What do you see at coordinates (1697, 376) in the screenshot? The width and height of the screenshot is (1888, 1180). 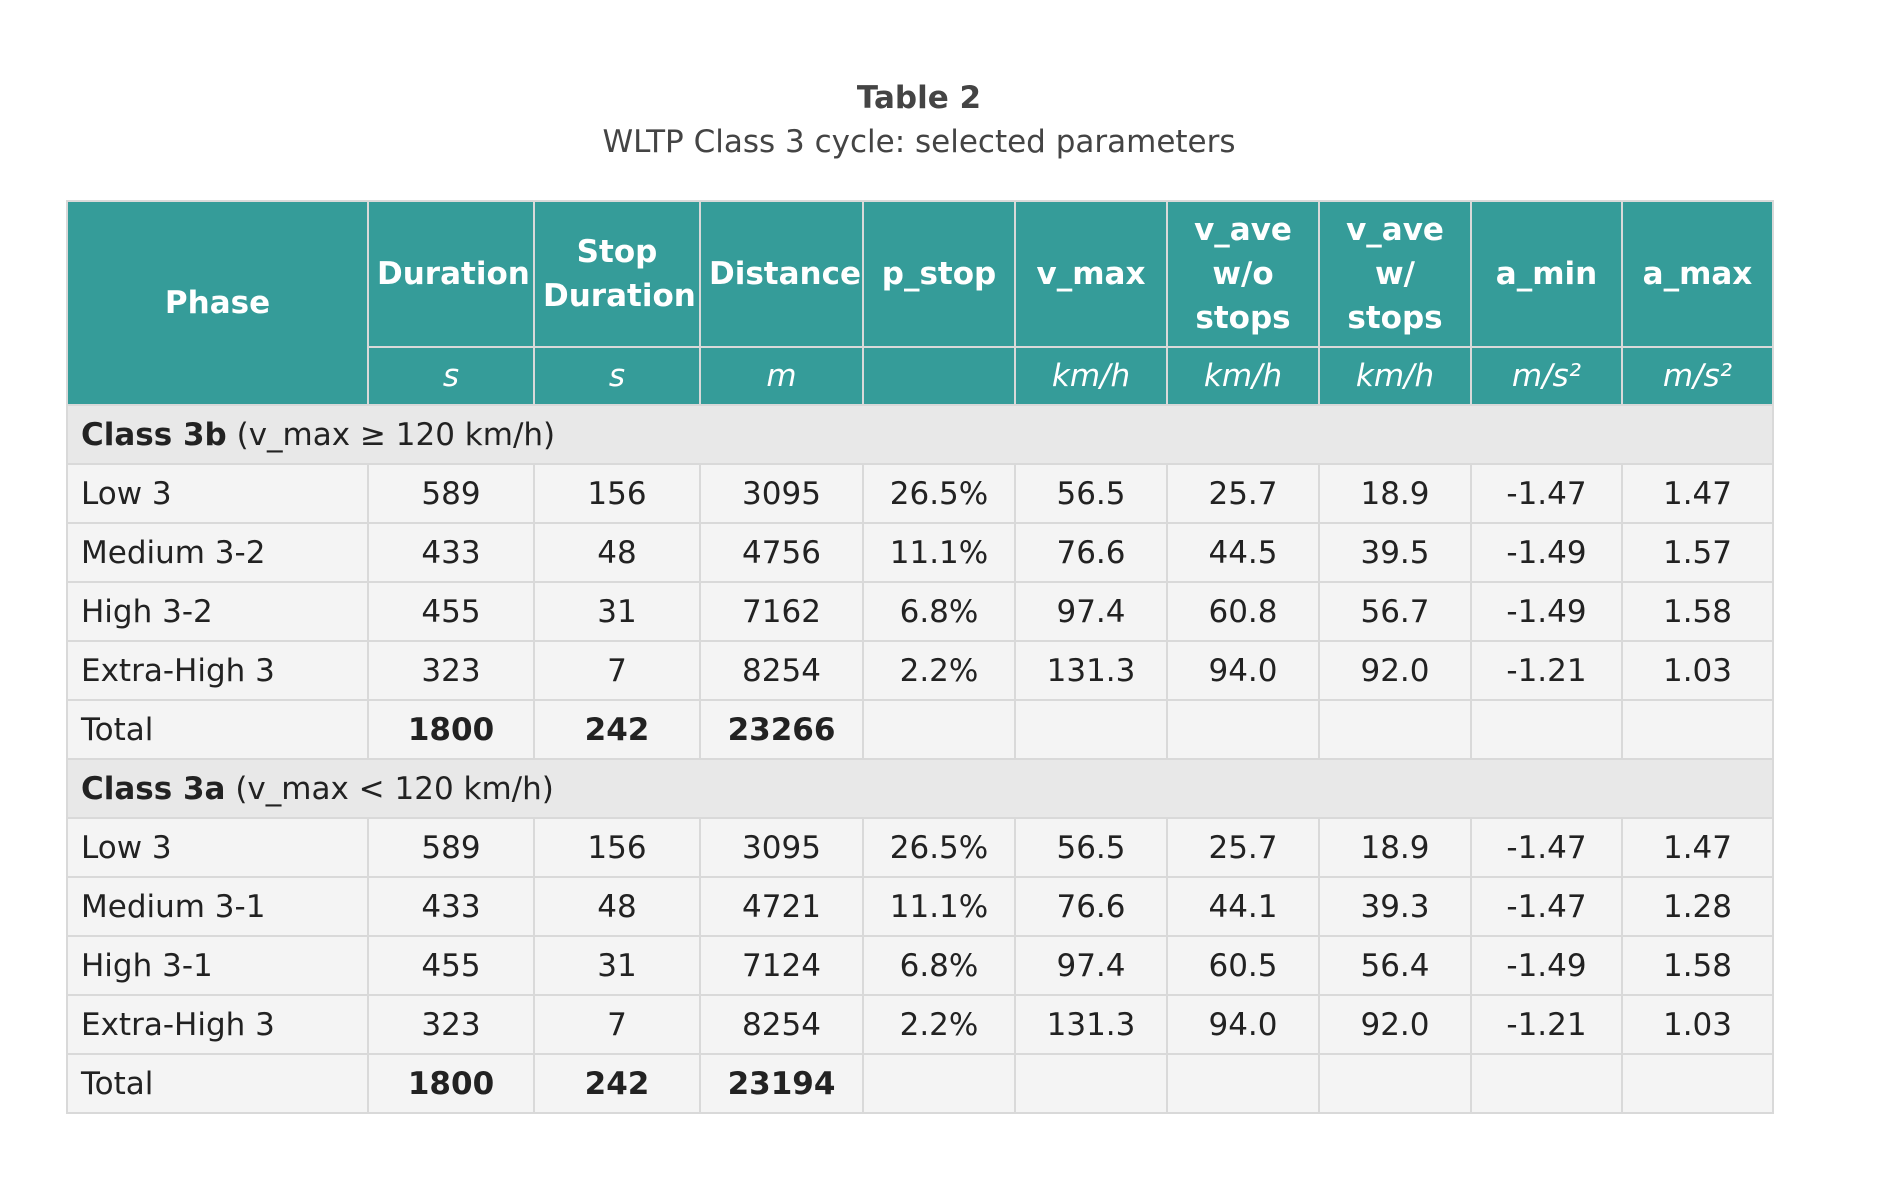 I see `unit-a-max: m/s²` at bounding box center [1697, 376].